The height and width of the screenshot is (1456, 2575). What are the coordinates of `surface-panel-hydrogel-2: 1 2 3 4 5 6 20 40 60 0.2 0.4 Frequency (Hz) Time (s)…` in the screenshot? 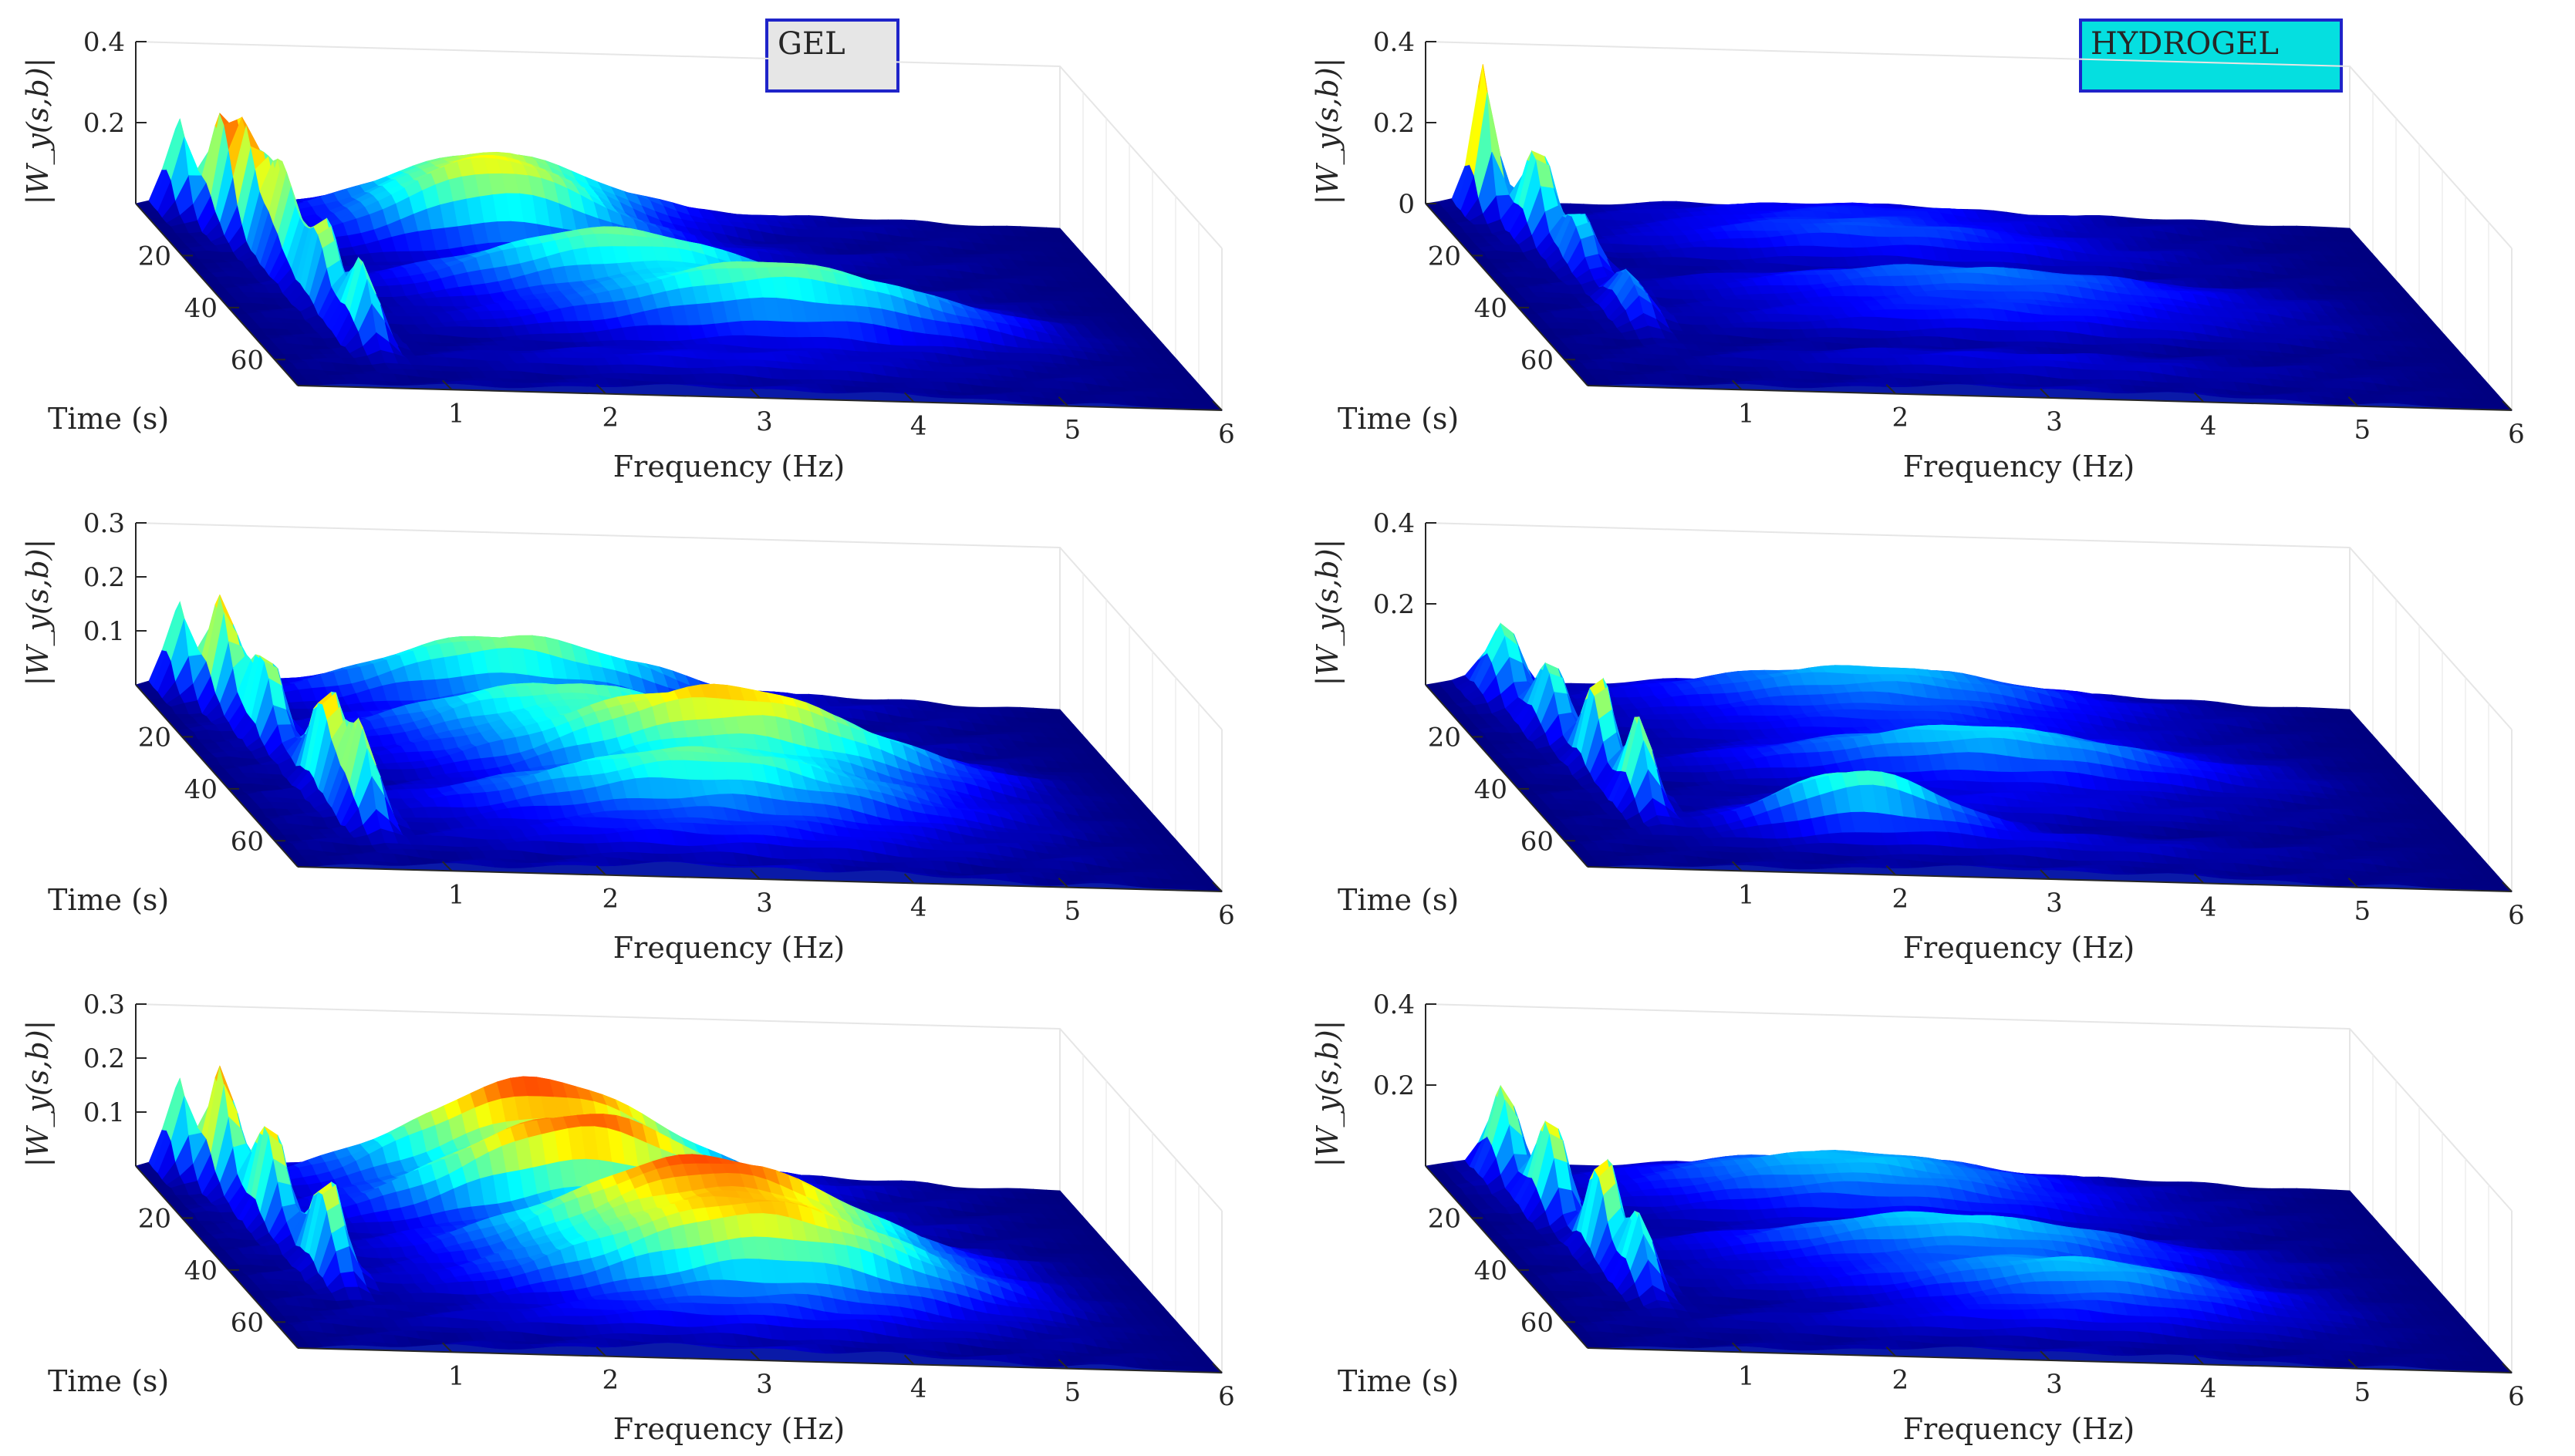 It's located at (1918, 737).